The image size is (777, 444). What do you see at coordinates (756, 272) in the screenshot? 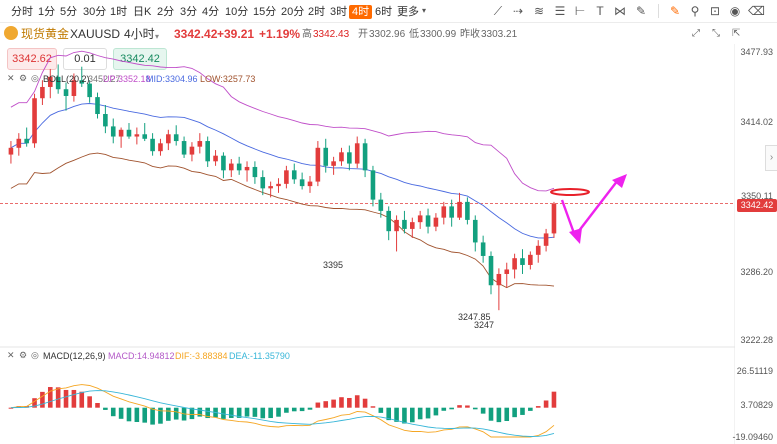
I see `price-tick: 3286.20` at bounding box center [756, 272].